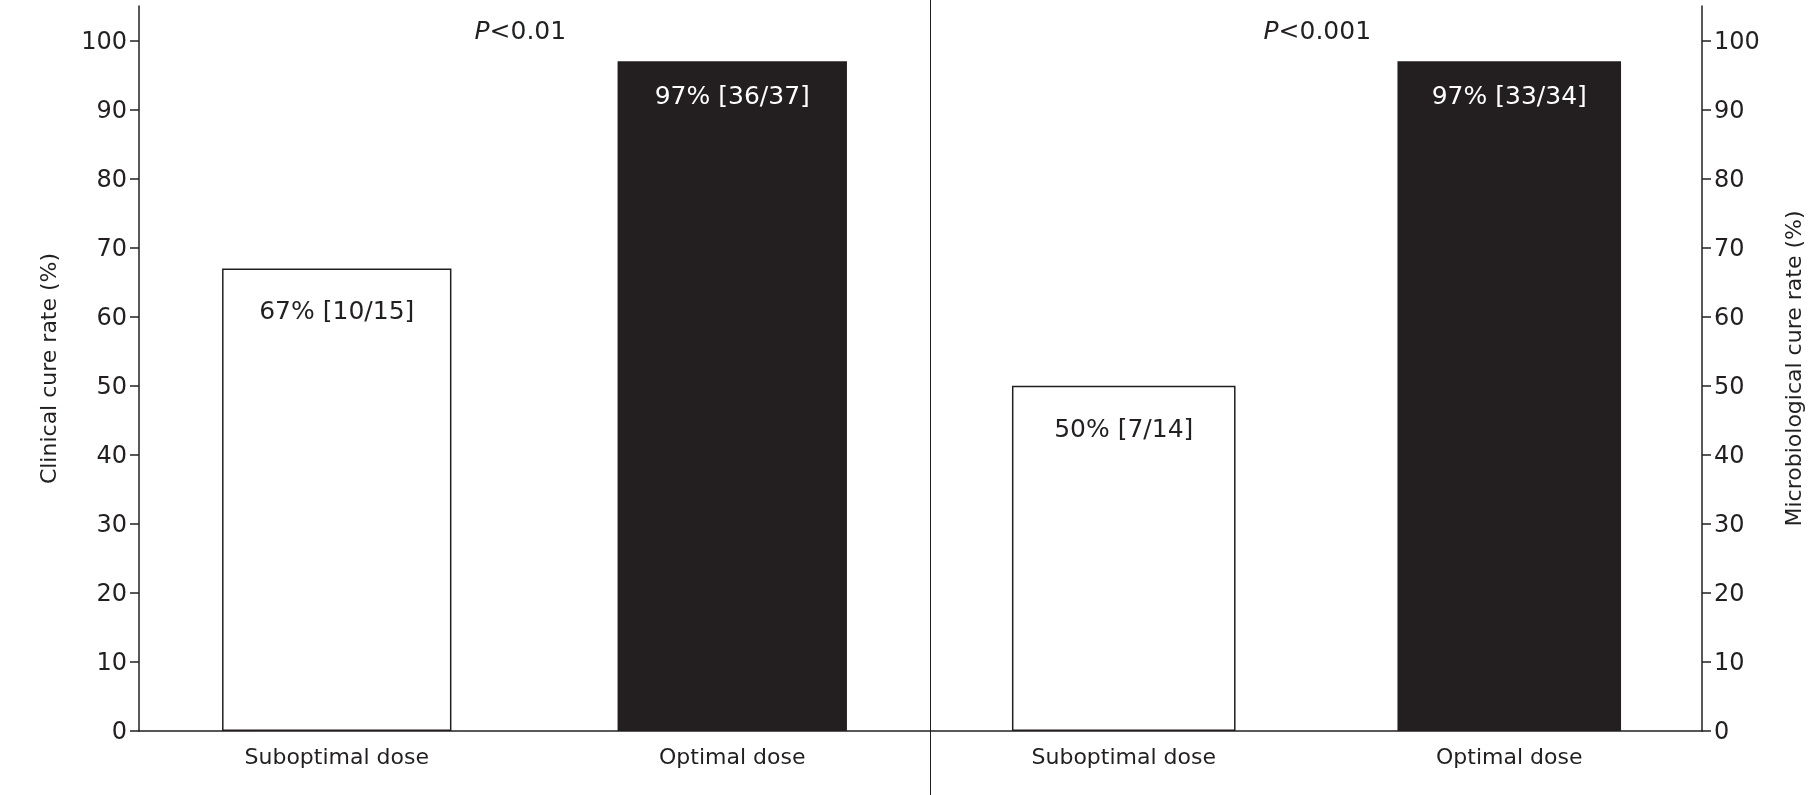 The width and height of the screenshot is (1812, 795). I want to click on y-tick-label: 20, so click(111, 592).